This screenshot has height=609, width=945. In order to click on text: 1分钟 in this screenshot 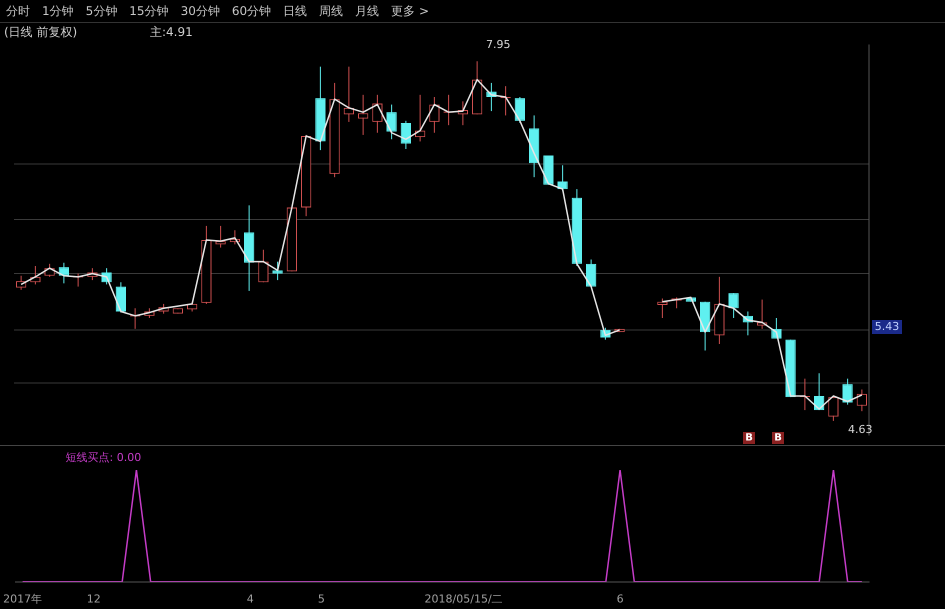, I will do `click(58, 11)`.